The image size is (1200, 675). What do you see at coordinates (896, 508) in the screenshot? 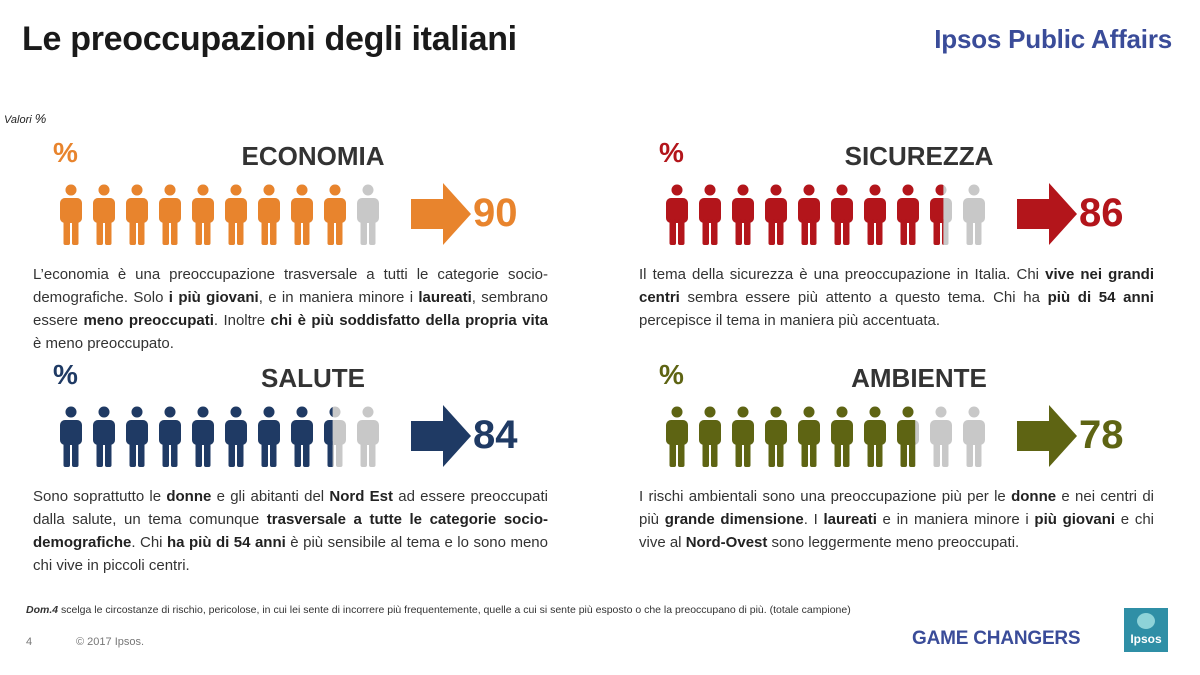
I see `description-segment: e nei centri di più` at bounding box center [896, 508].